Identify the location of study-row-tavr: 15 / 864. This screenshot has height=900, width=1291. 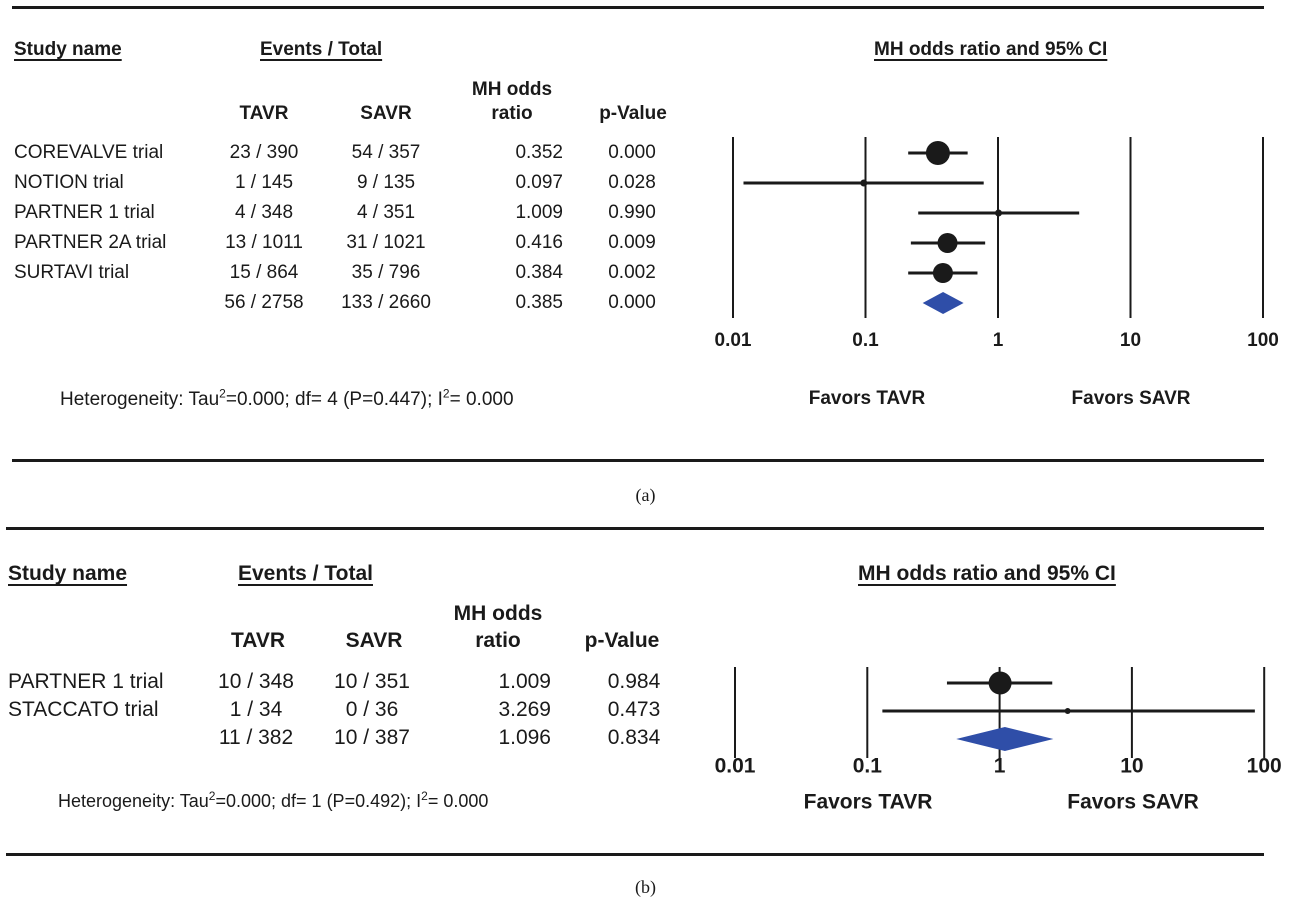
(264, 272).